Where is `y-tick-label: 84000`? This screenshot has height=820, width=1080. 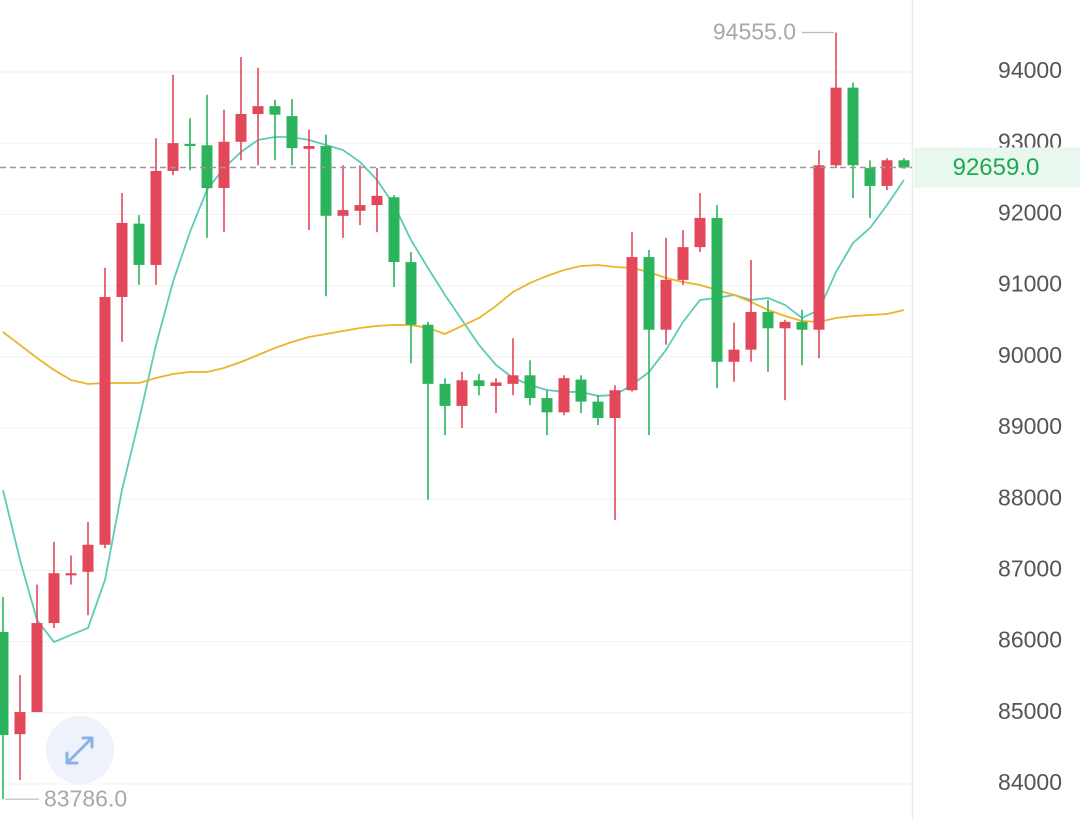
y-tick-label: 84000 is located at coordinates (1030, 782).